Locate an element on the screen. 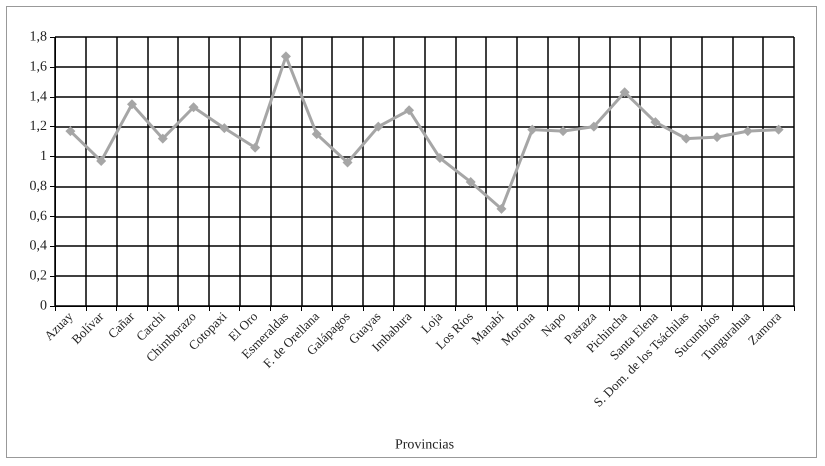 The image size is (825, 466). y-tick-label: 0 is located at coordinates (43, 306).